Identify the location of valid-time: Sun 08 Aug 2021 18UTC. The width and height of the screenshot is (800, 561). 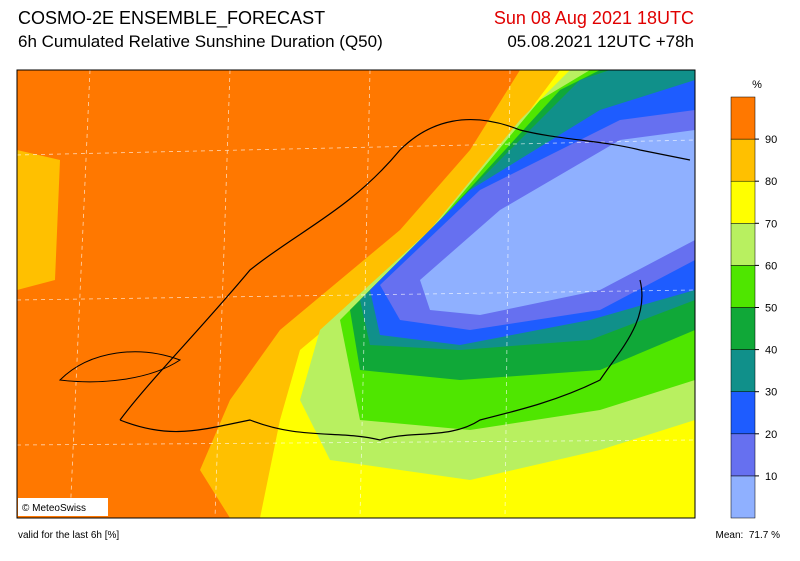
(593, 18).